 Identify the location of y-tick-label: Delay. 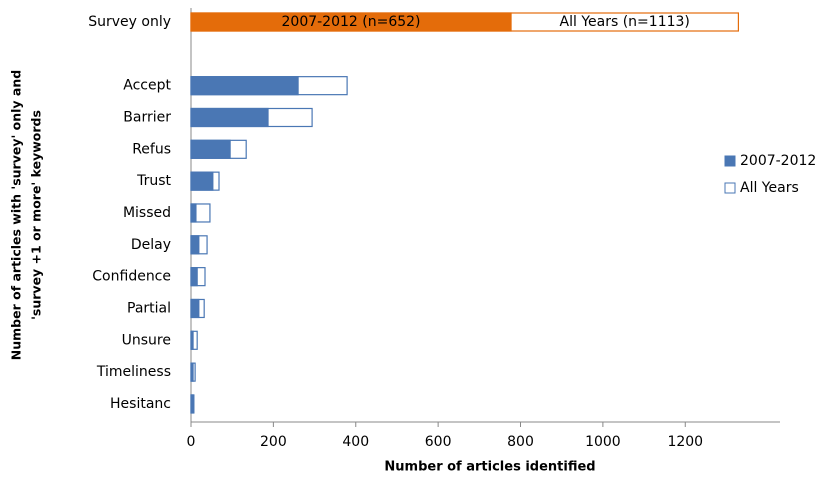
(151, 245).